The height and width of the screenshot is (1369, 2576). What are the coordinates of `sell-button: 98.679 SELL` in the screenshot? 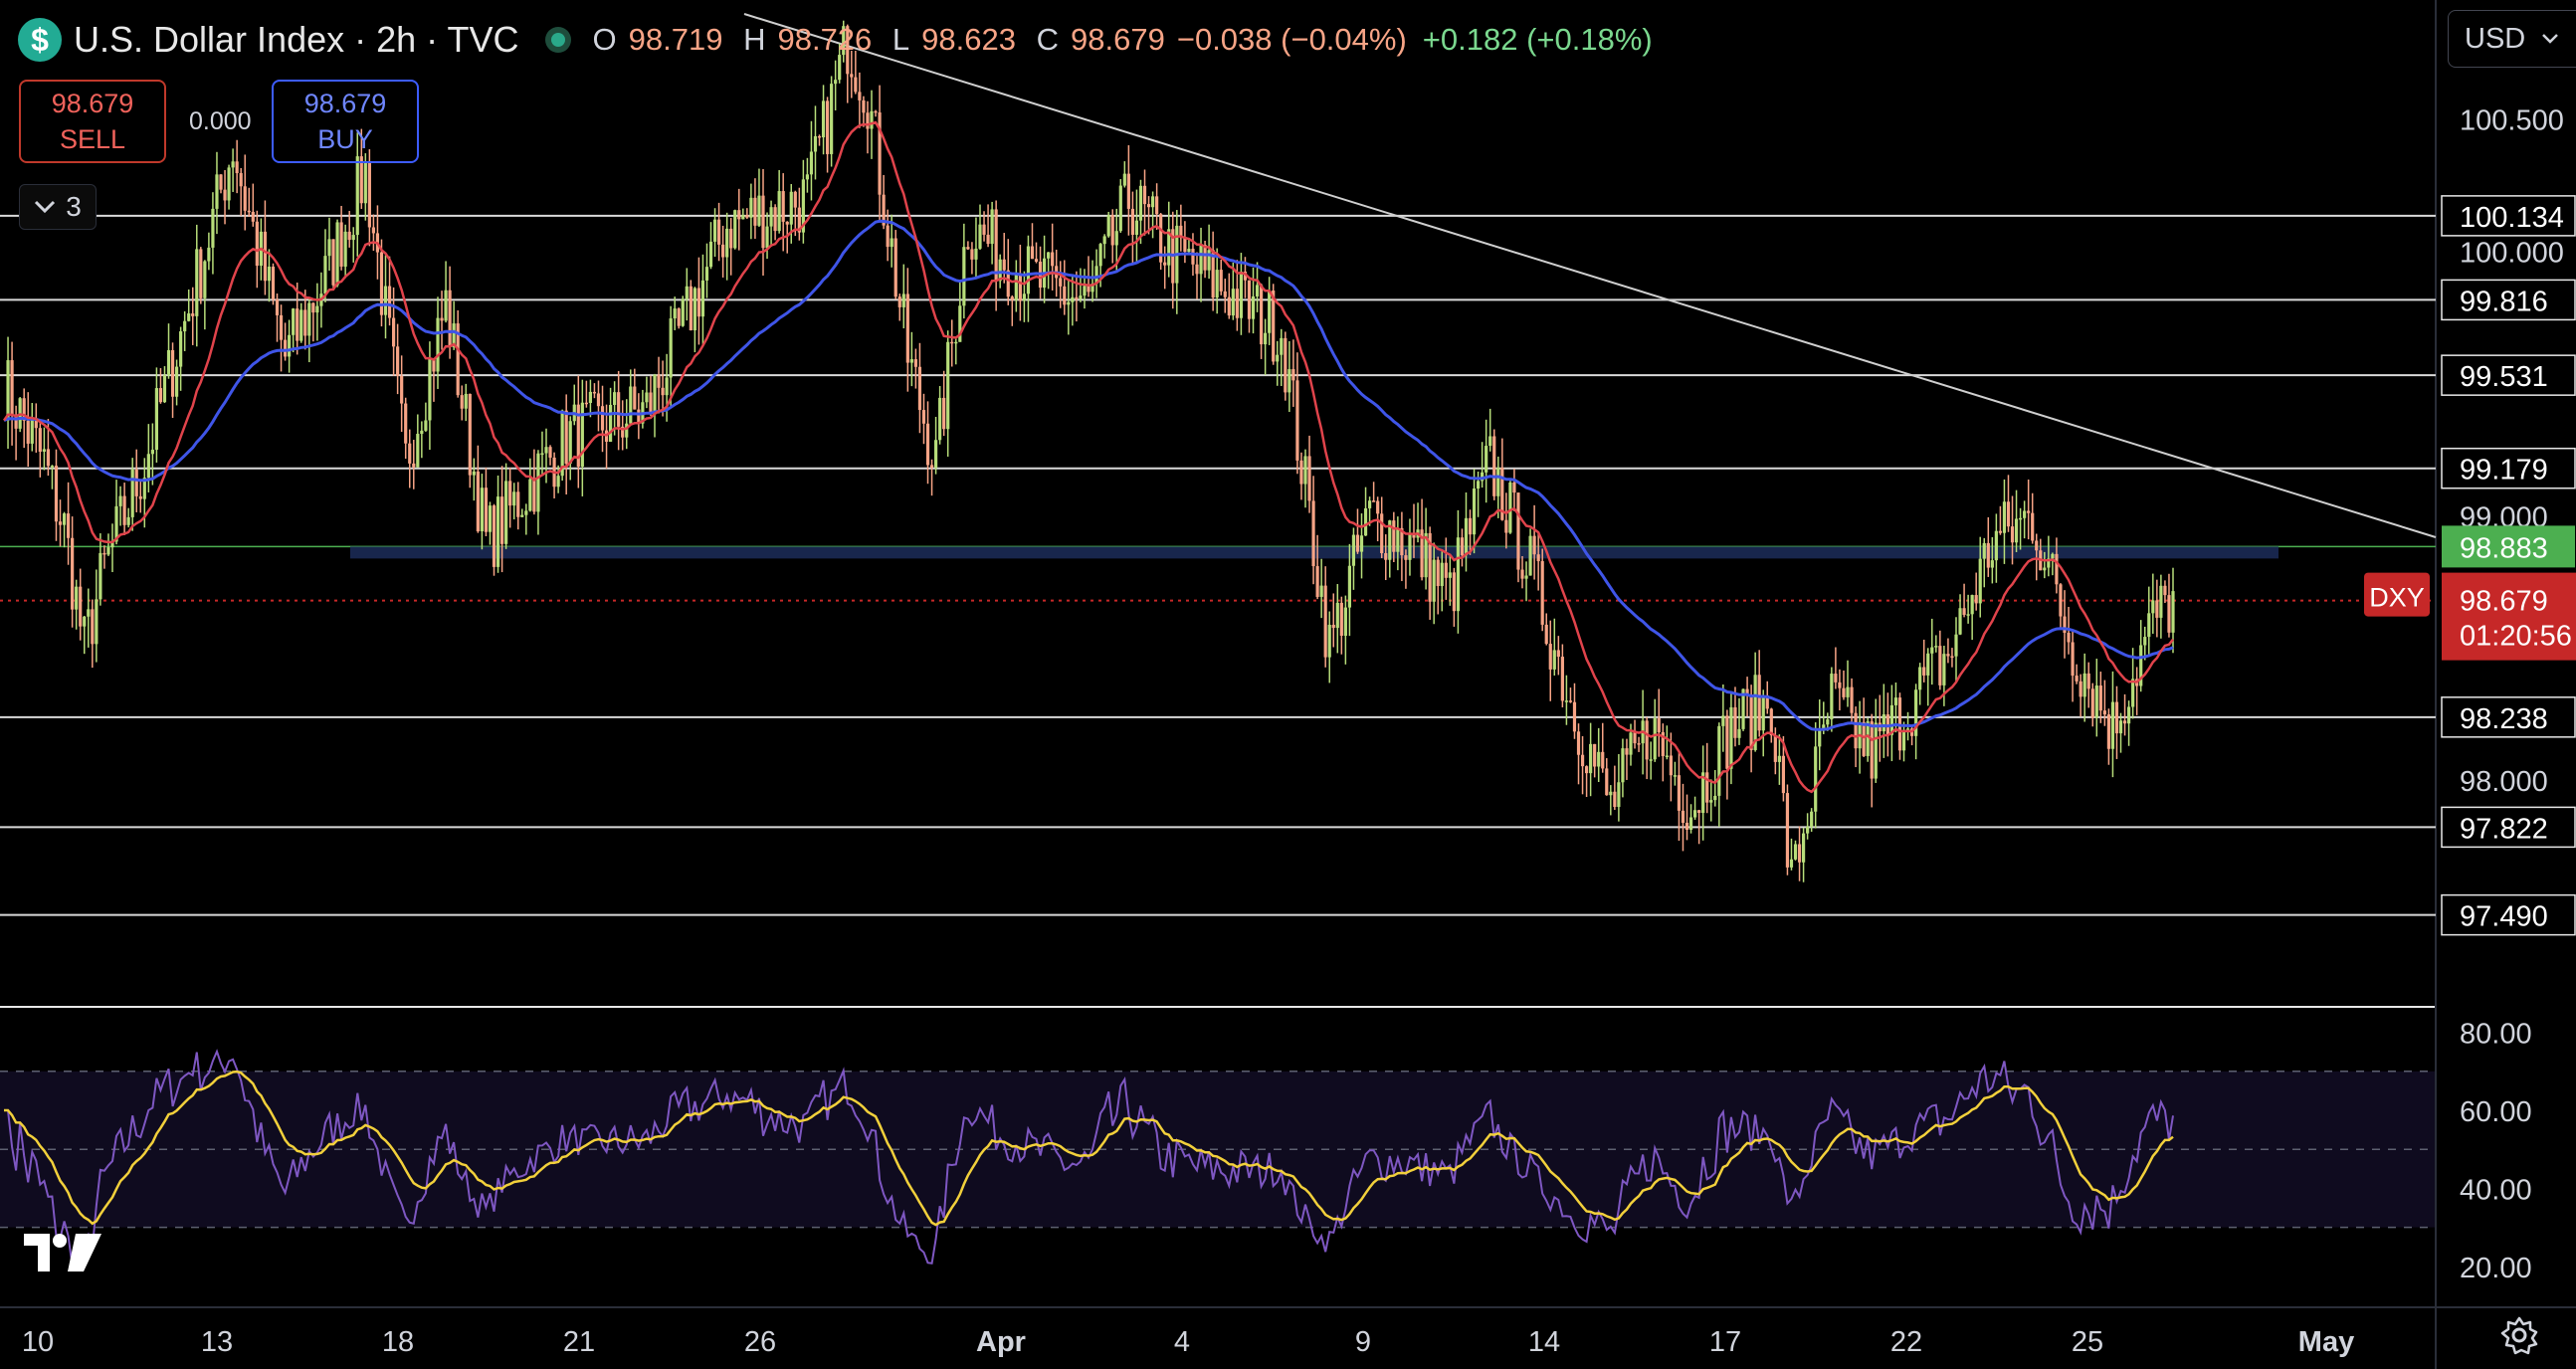 It's located at (92, 122).